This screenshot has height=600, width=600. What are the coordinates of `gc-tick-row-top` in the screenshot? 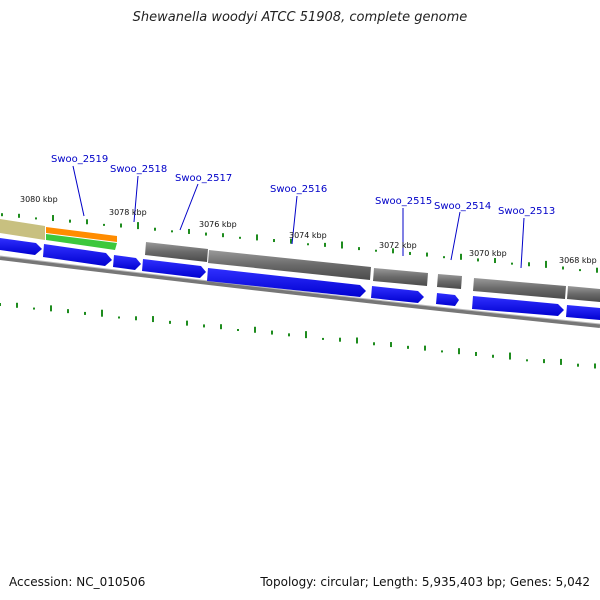 It's located at (299, 243).